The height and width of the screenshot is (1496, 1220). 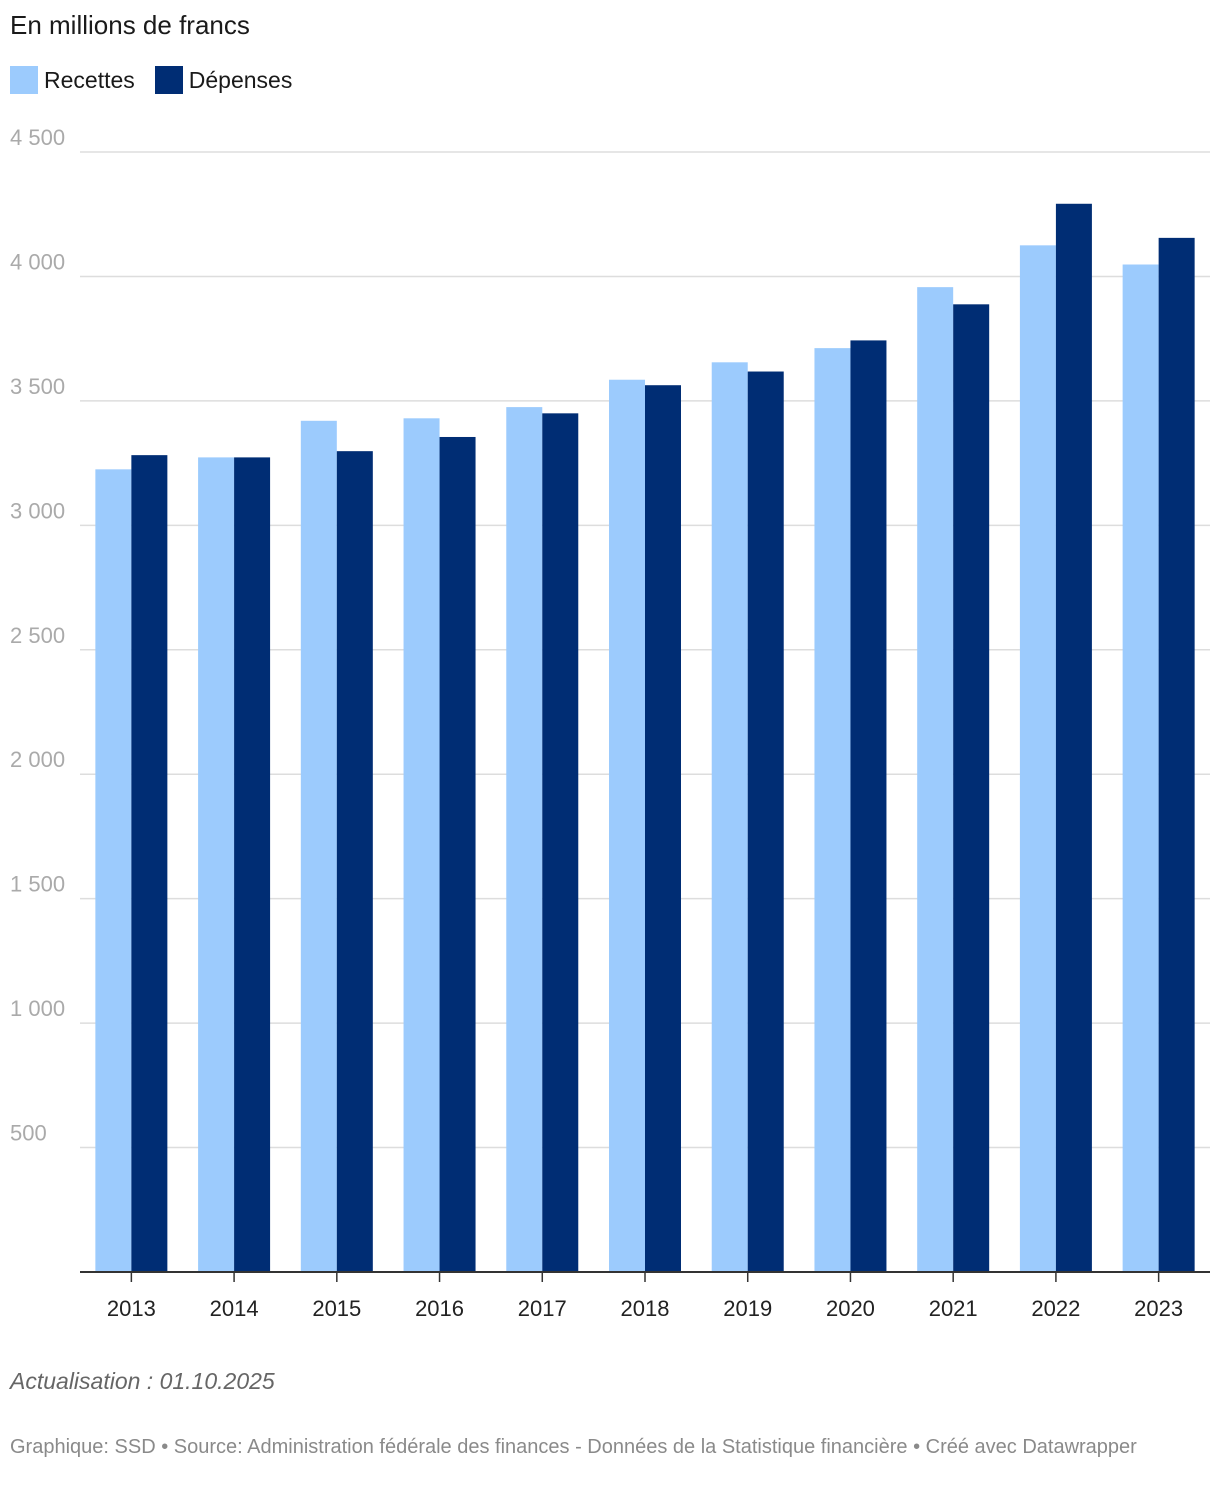 I want to click on x-tick-label: 2015, so click(x=336, y=1308).